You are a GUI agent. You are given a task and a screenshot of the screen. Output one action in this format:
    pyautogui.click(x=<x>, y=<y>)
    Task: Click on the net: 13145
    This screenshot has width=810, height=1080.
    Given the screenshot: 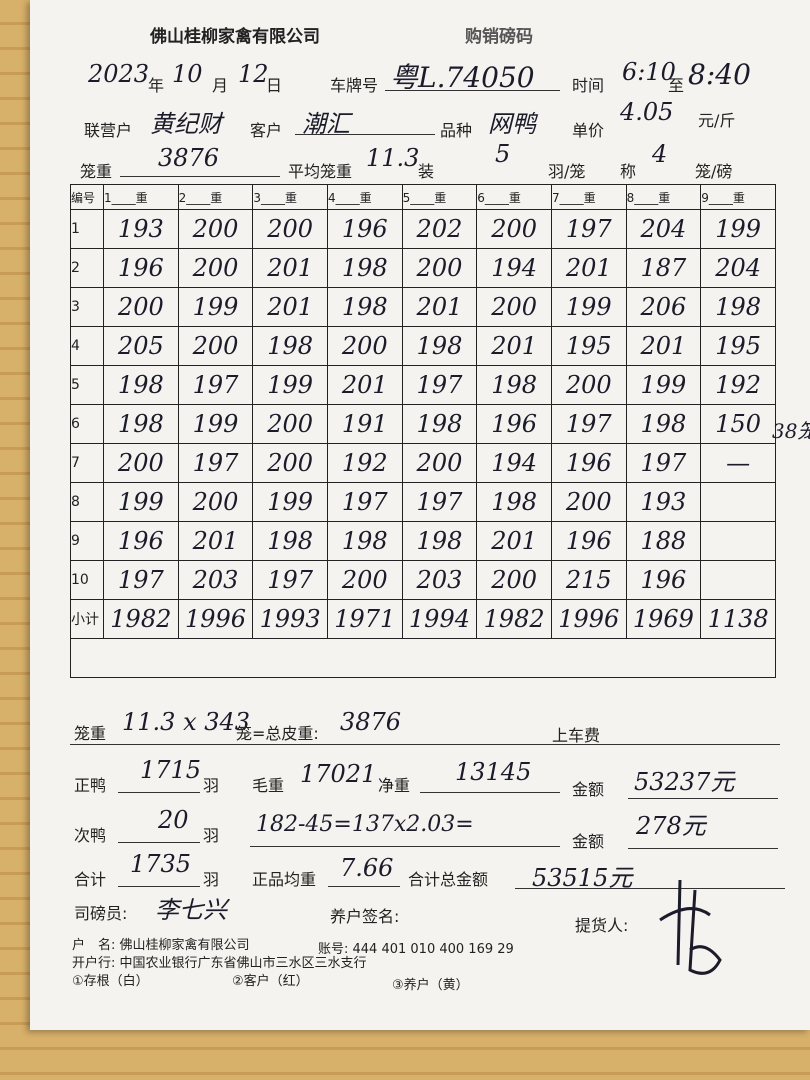 What is the action you would take?
    pyautogui.click(x=493, y=772)
    